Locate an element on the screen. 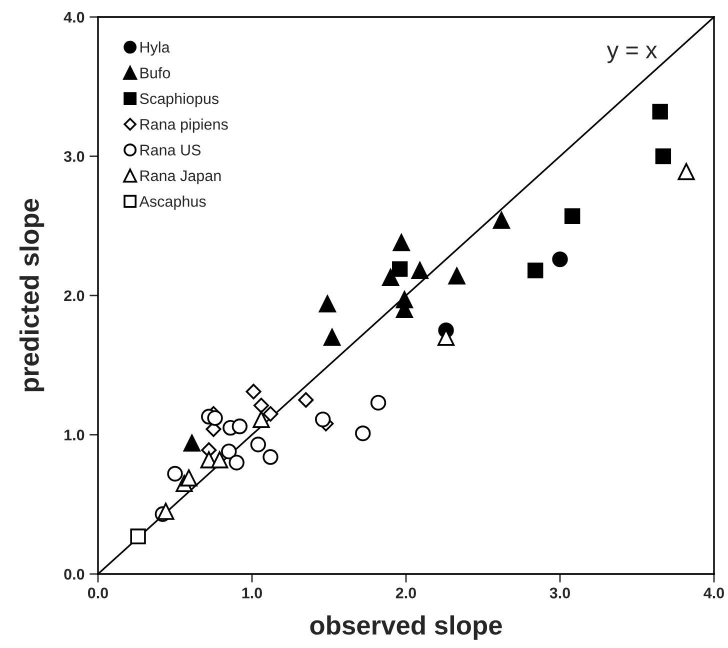  x-tick-label: 0.0 is located at coordinates (98, 593).